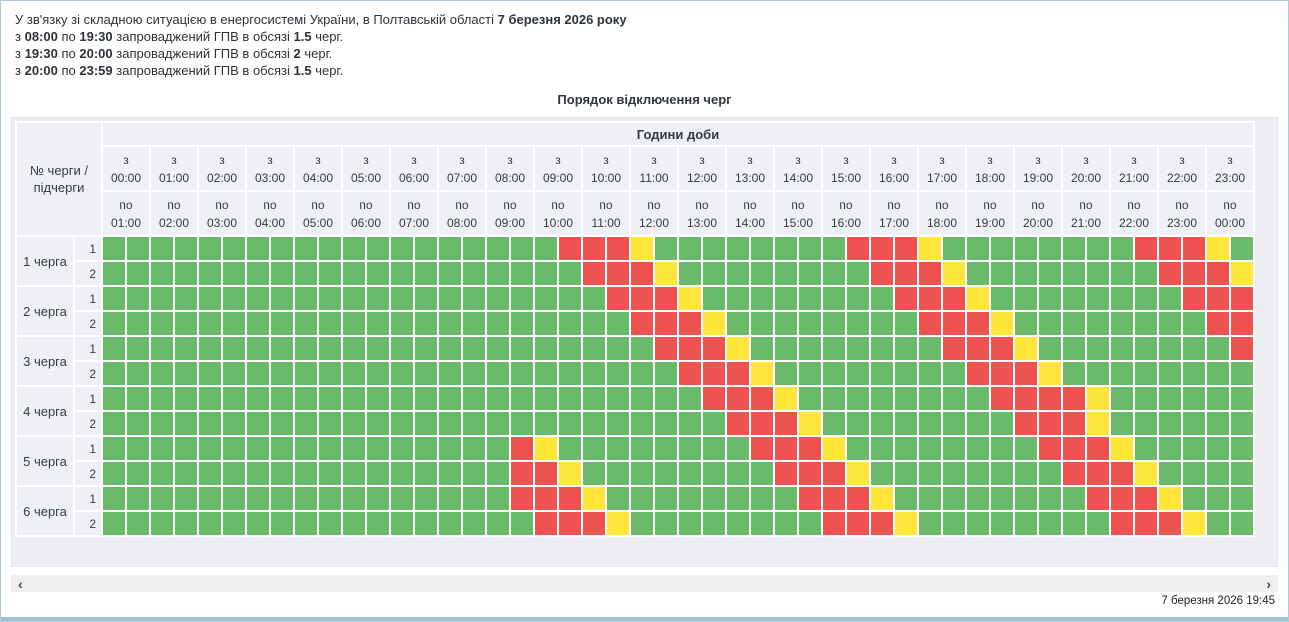  Describe the element at coordinates (1134, 213) in the screenshot. I see `hour-header-to: по 22:00` at that location.